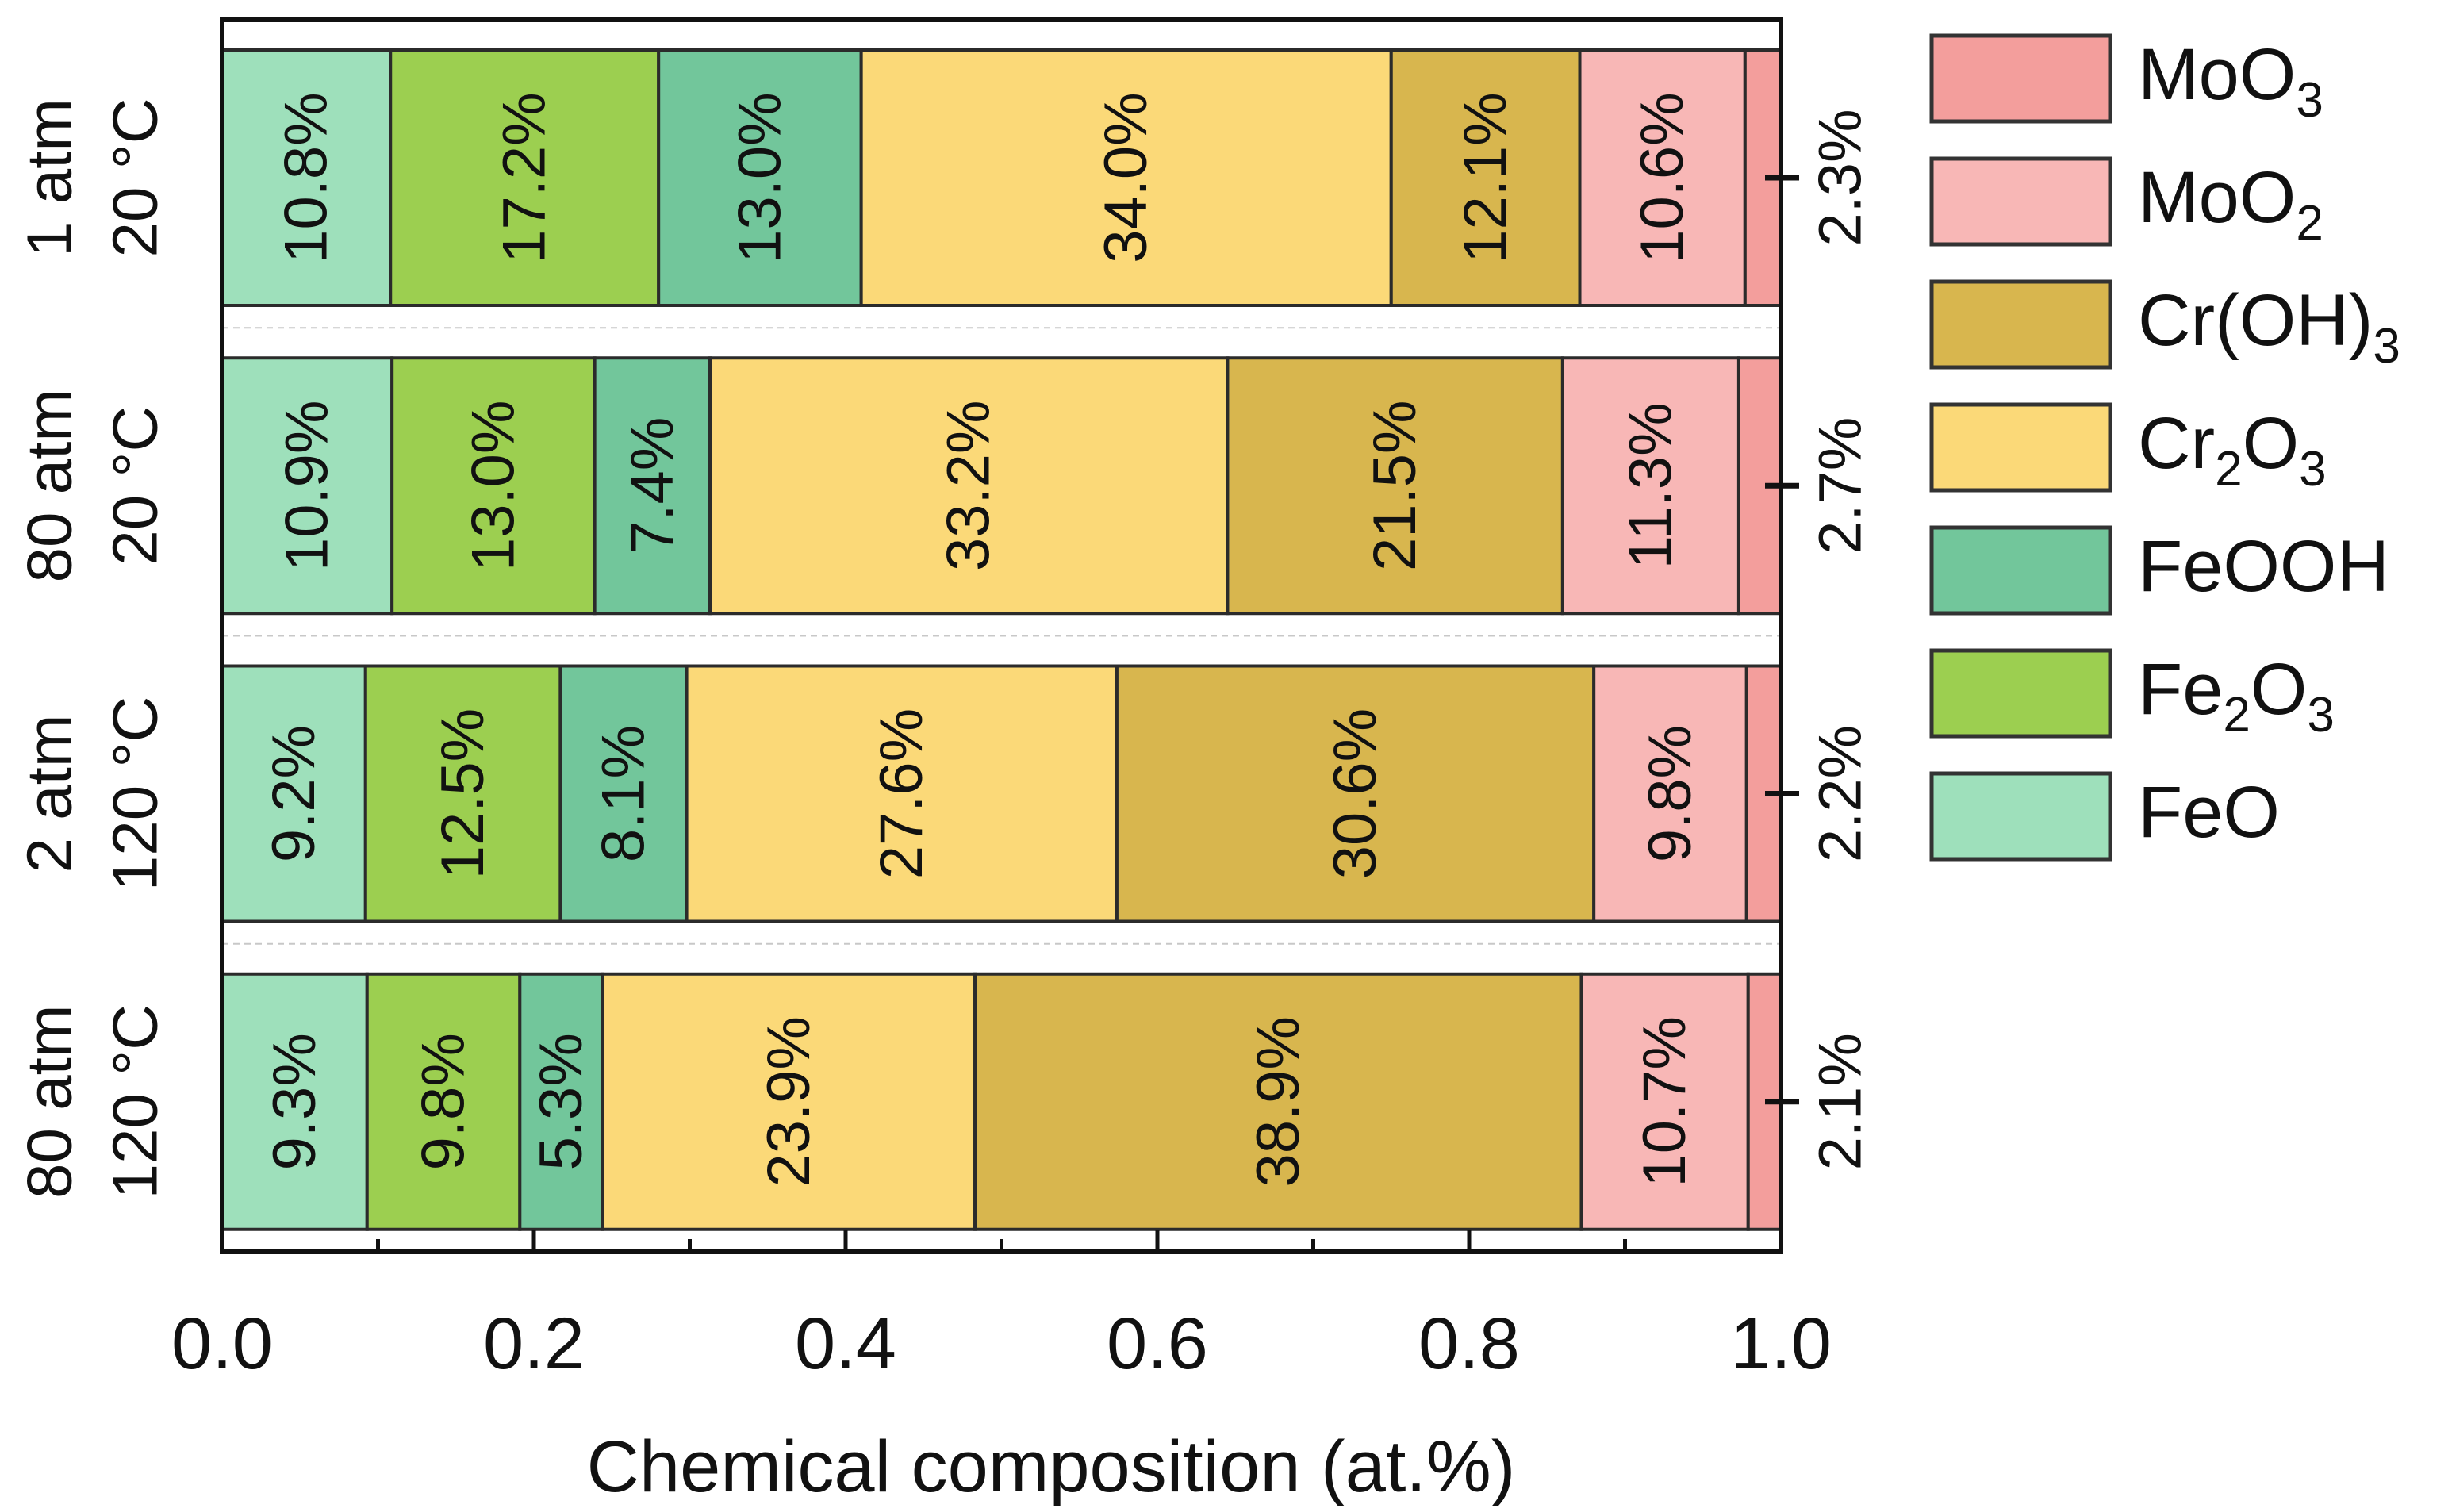  I want to click on data-label: 12.5%, so click(463, 794).